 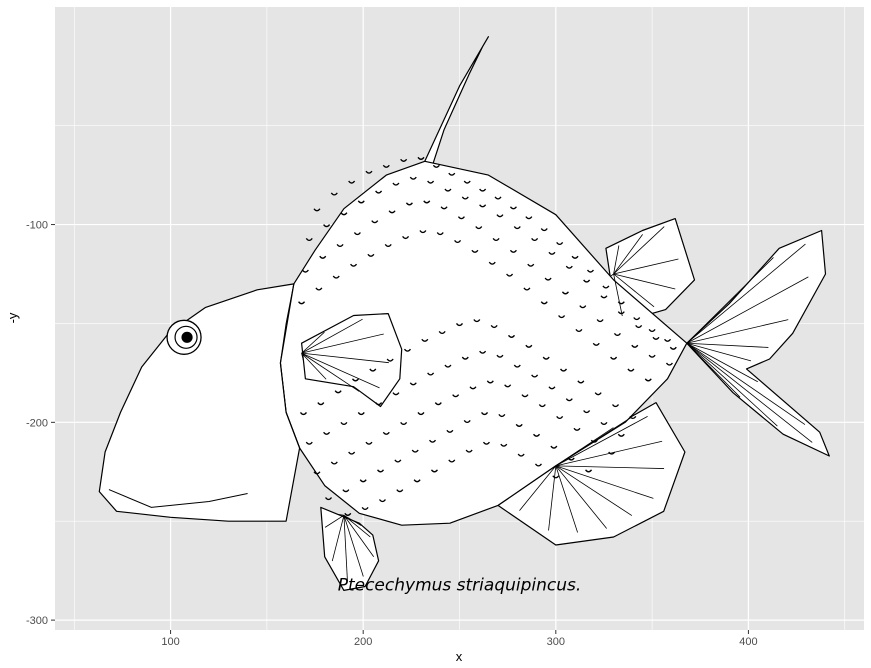 I want to click on y-tick-label: -100, so click(x=37, y=226).